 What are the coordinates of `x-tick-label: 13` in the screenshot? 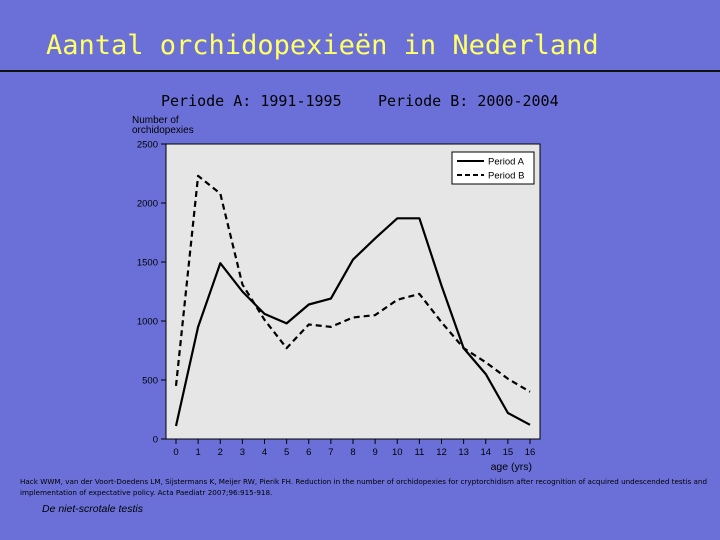 It's located at (463, 452).